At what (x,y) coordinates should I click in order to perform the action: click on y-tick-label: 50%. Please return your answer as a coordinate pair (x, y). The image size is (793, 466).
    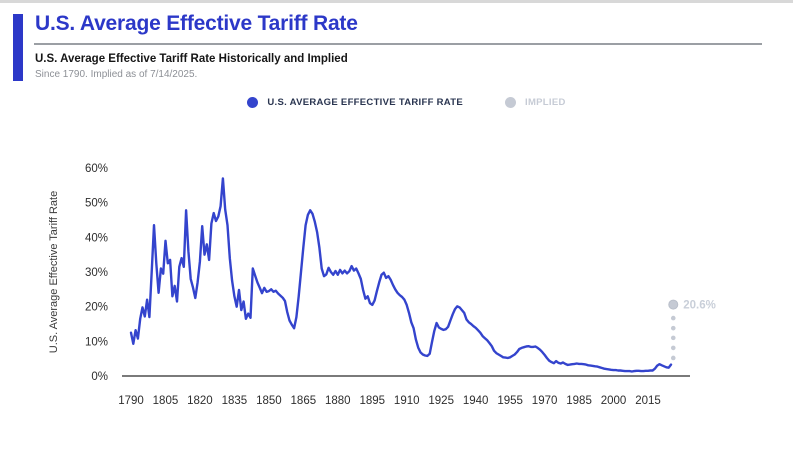
    Looking at the image, I should click on (96, 204).